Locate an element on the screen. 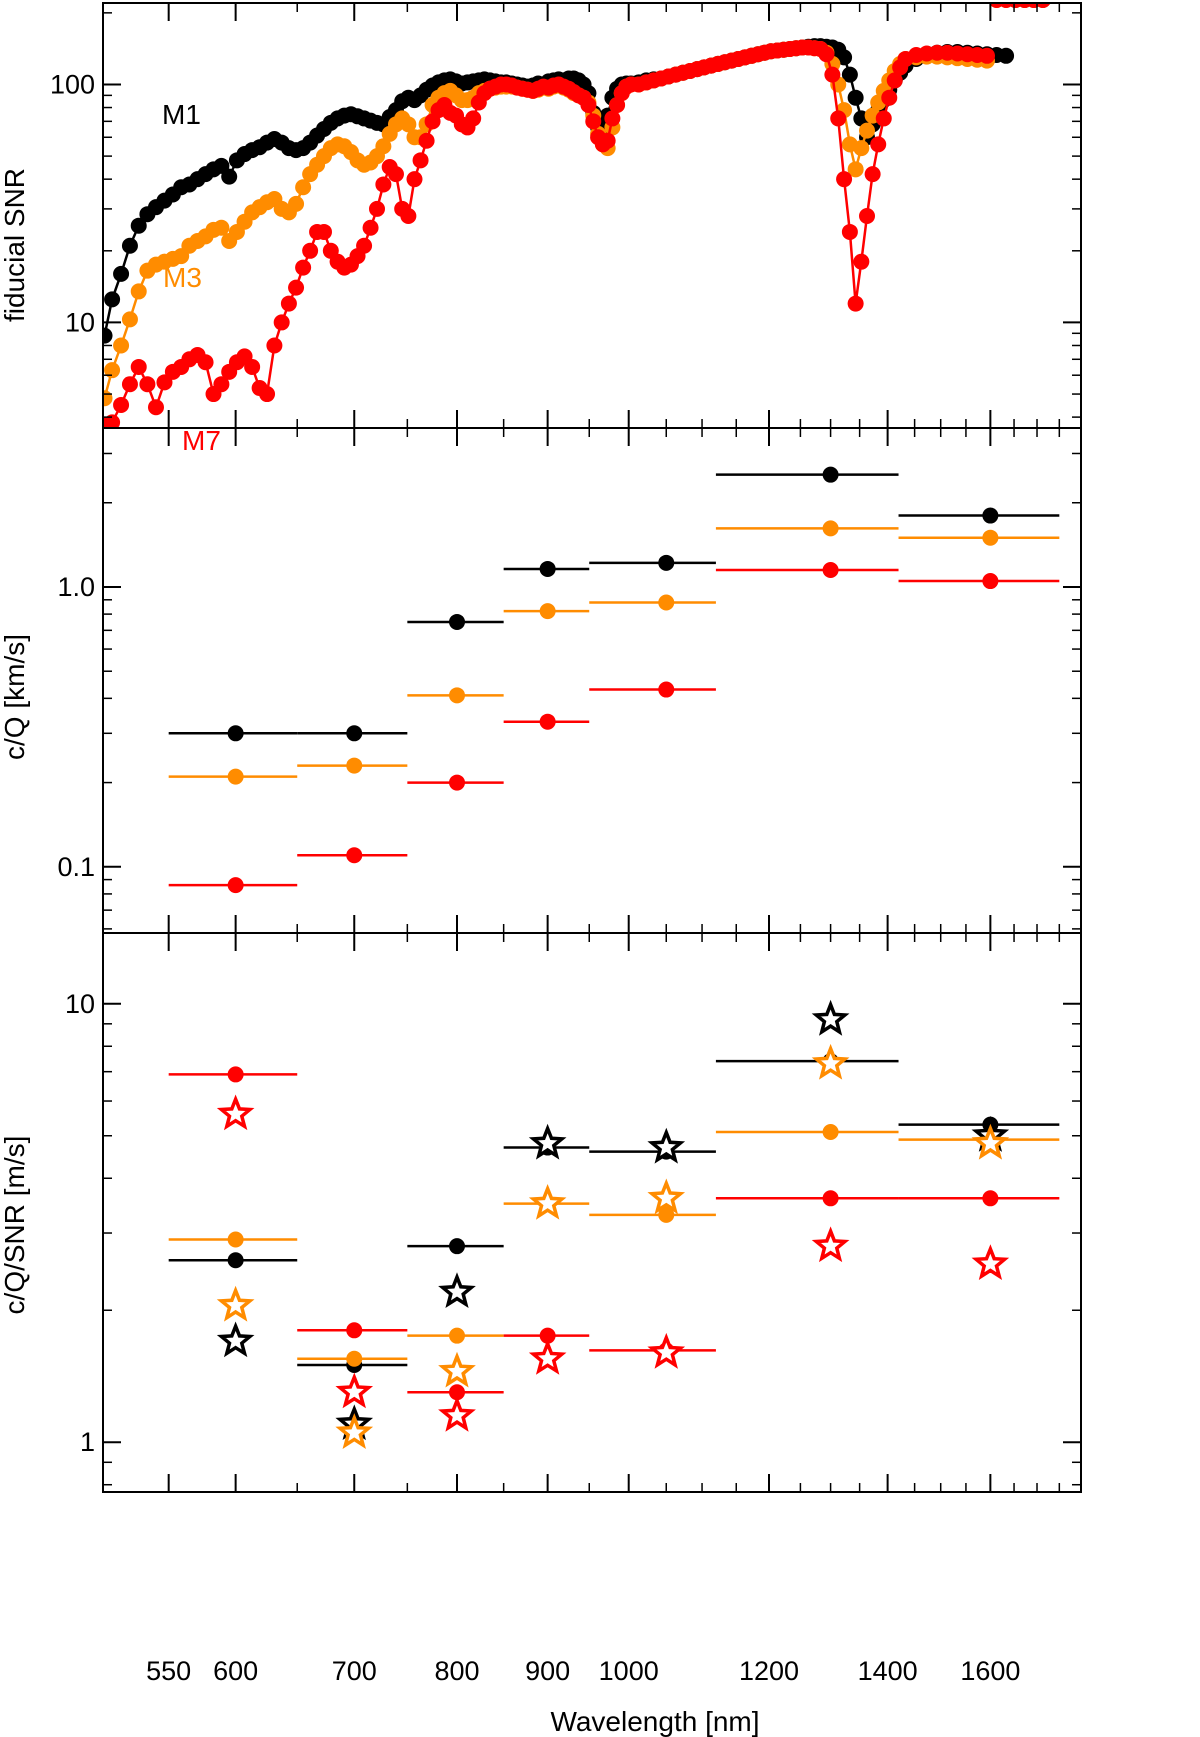  x-axis-label: Wavelength [nm] is located at coordinates (654, 1721).